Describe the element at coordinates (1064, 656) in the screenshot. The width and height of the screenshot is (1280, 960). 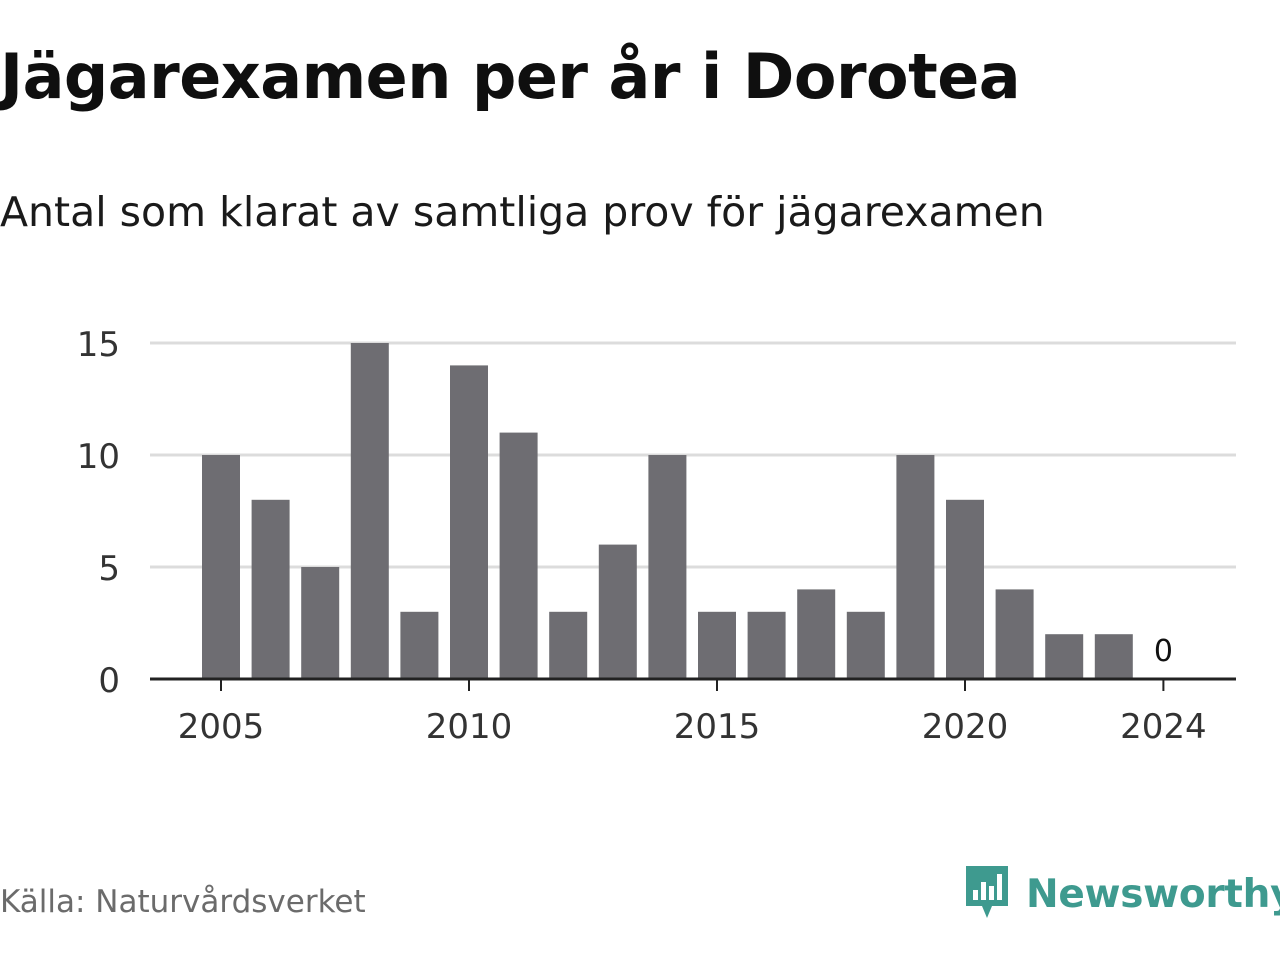
I see `bar-2022` at that location.